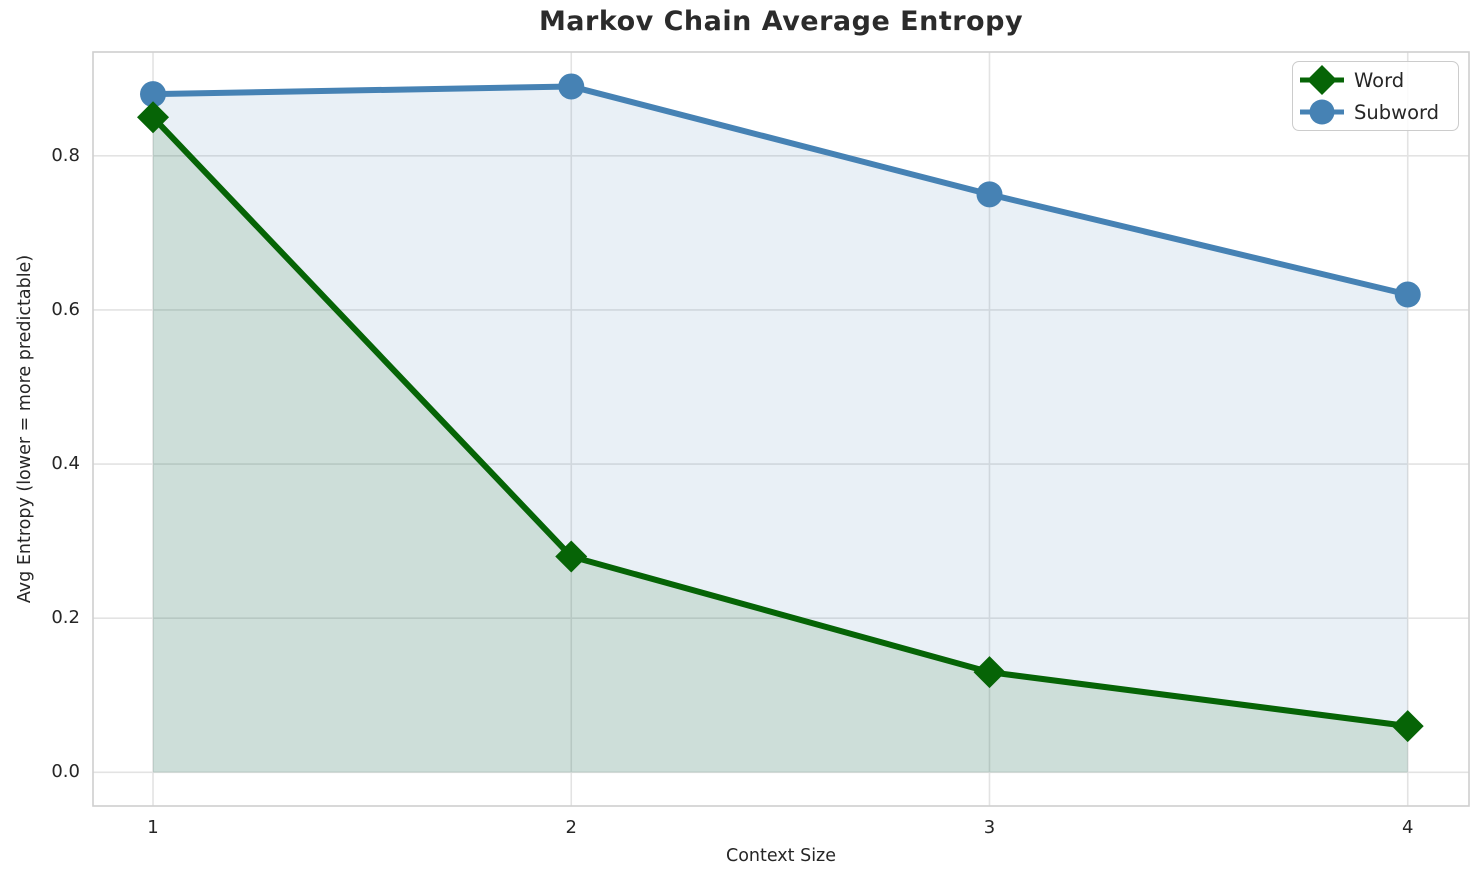  I want to click on y-tick-label: 0.6, so click(65, 309).